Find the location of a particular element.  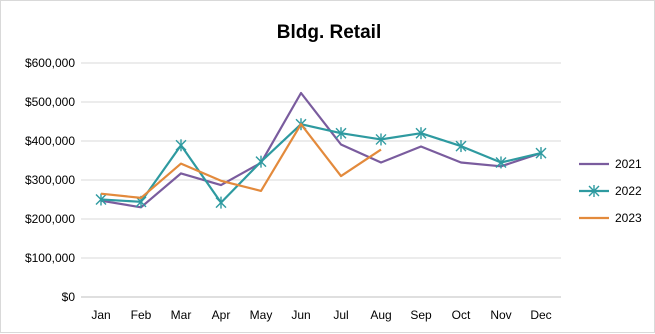

legend-item: 2021 is located at coordinates (610, 164).